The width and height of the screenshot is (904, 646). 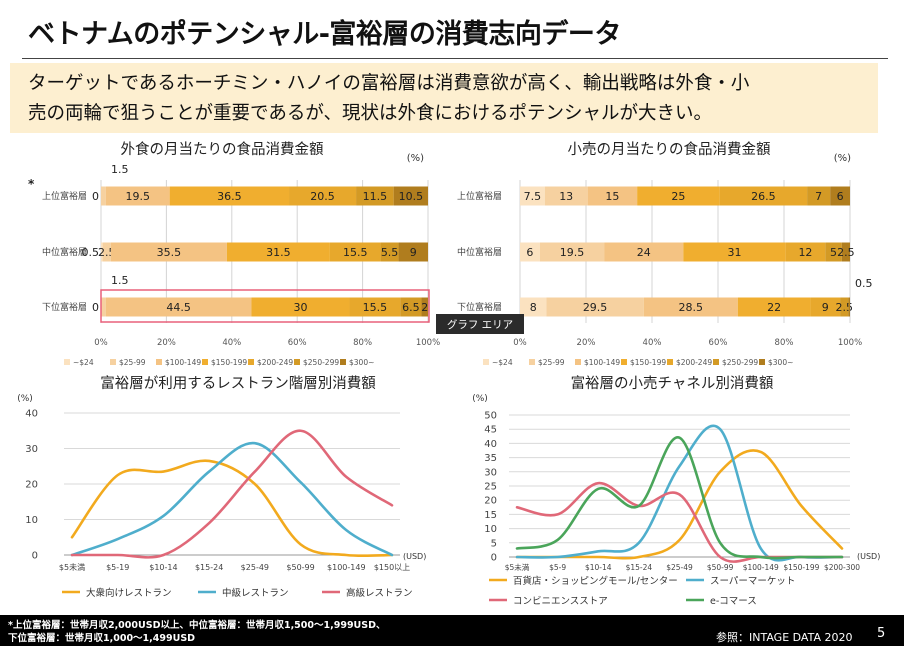 What do you see at coordinates (639, 567) in the screenshot?
I see `channel-x-tick: $15-24` at bounding box center [639, 567].